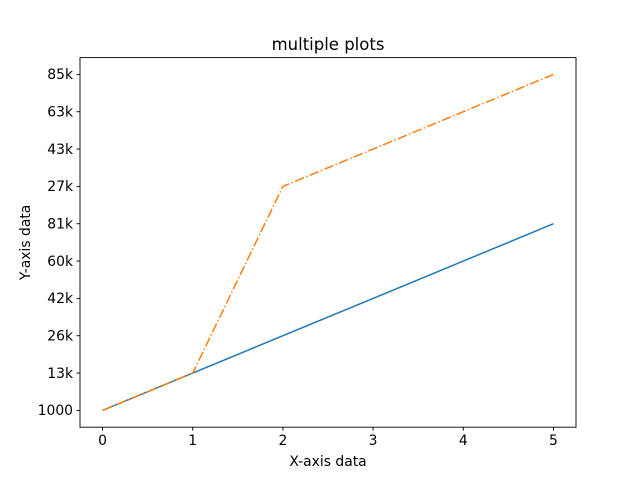 The width and height of the screenshot is (640, 480). What do you see at coordinates (55, 411) in the screenshot?
I see `y-tick-label: 1000` at bounding box center [55, 411].